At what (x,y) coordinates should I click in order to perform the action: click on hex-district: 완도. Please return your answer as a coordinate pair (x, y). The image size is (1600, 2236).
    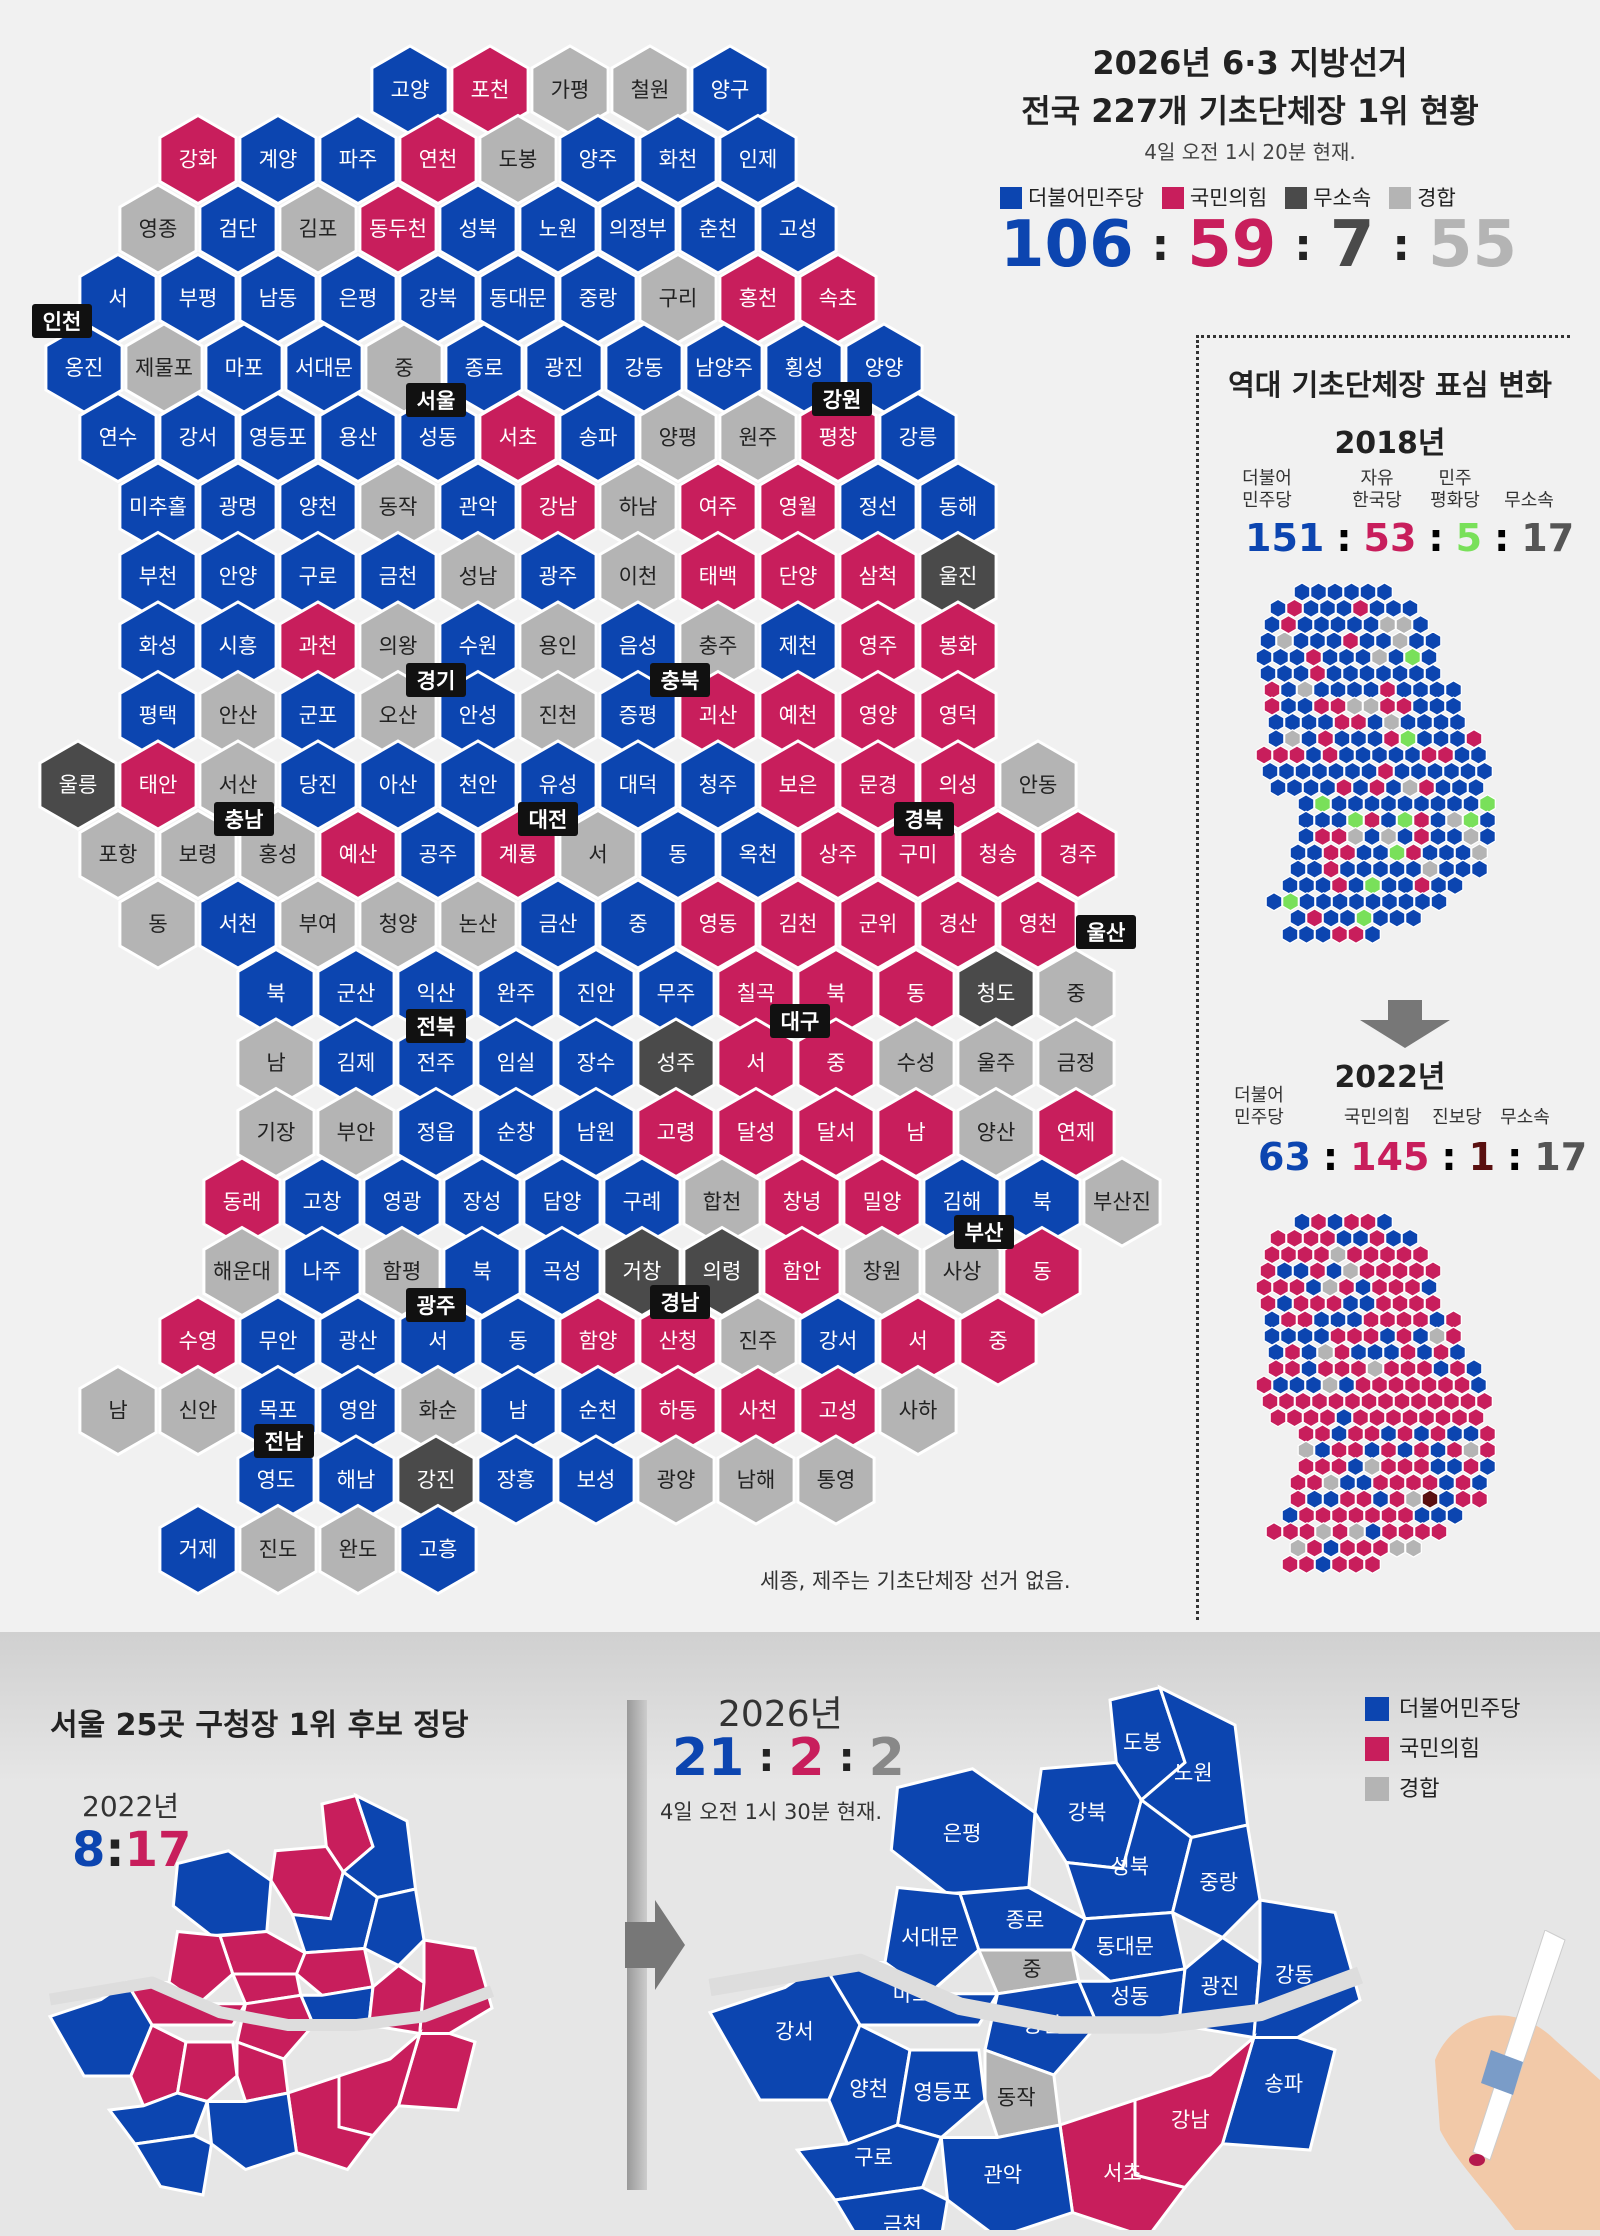
    Looking at the image, I should click on (358, 1549).